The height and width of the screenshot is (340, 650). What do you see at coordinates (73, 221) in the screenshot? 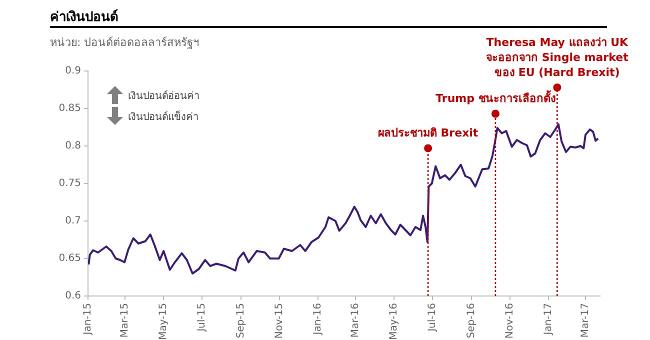
I see `y-tick-label: 0.7` at bounding box center [73, 221].